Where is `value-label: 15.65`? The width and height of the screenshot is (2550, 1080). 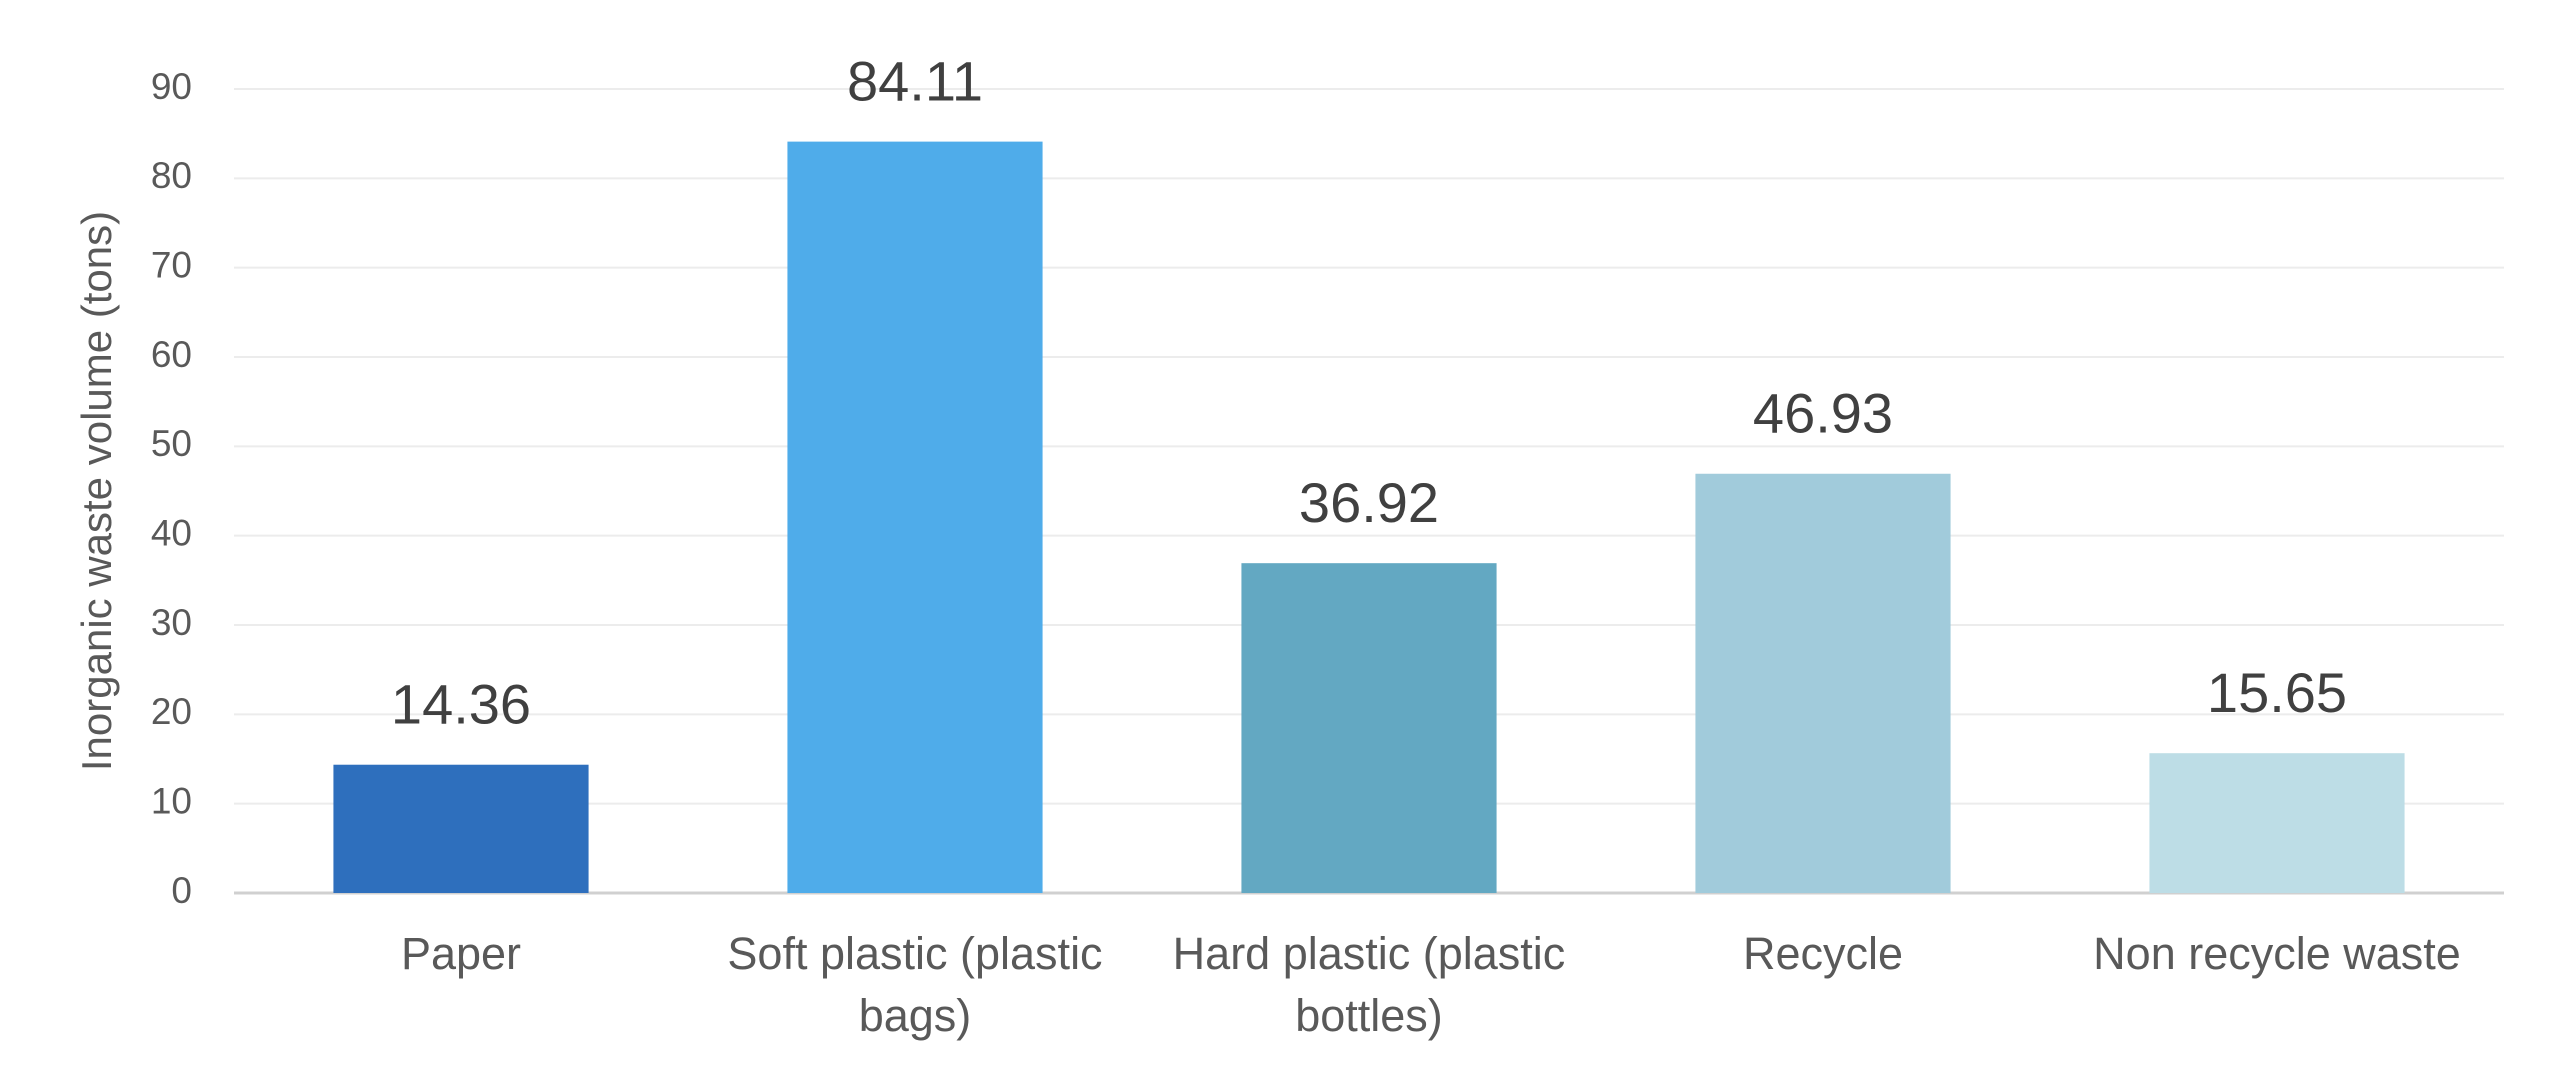
value-label: 15.65 is located at coordinates (2277, 692).